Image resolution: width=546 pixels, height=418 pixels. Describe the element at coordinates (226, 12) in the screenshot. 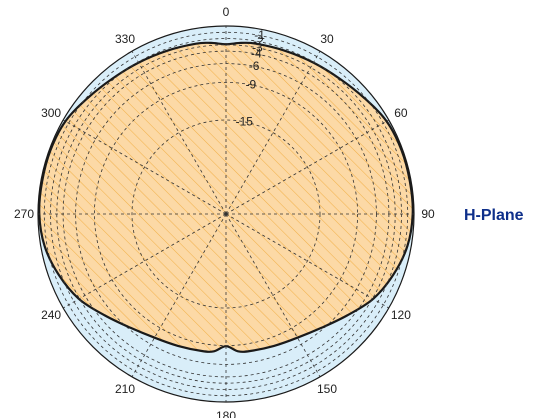

I see `angle-tick-label: 0` at that location.